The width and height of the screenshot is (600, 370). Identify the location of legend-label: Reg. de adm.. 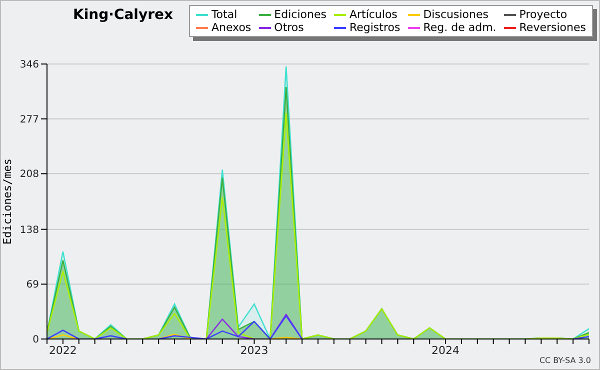
(459, 27).